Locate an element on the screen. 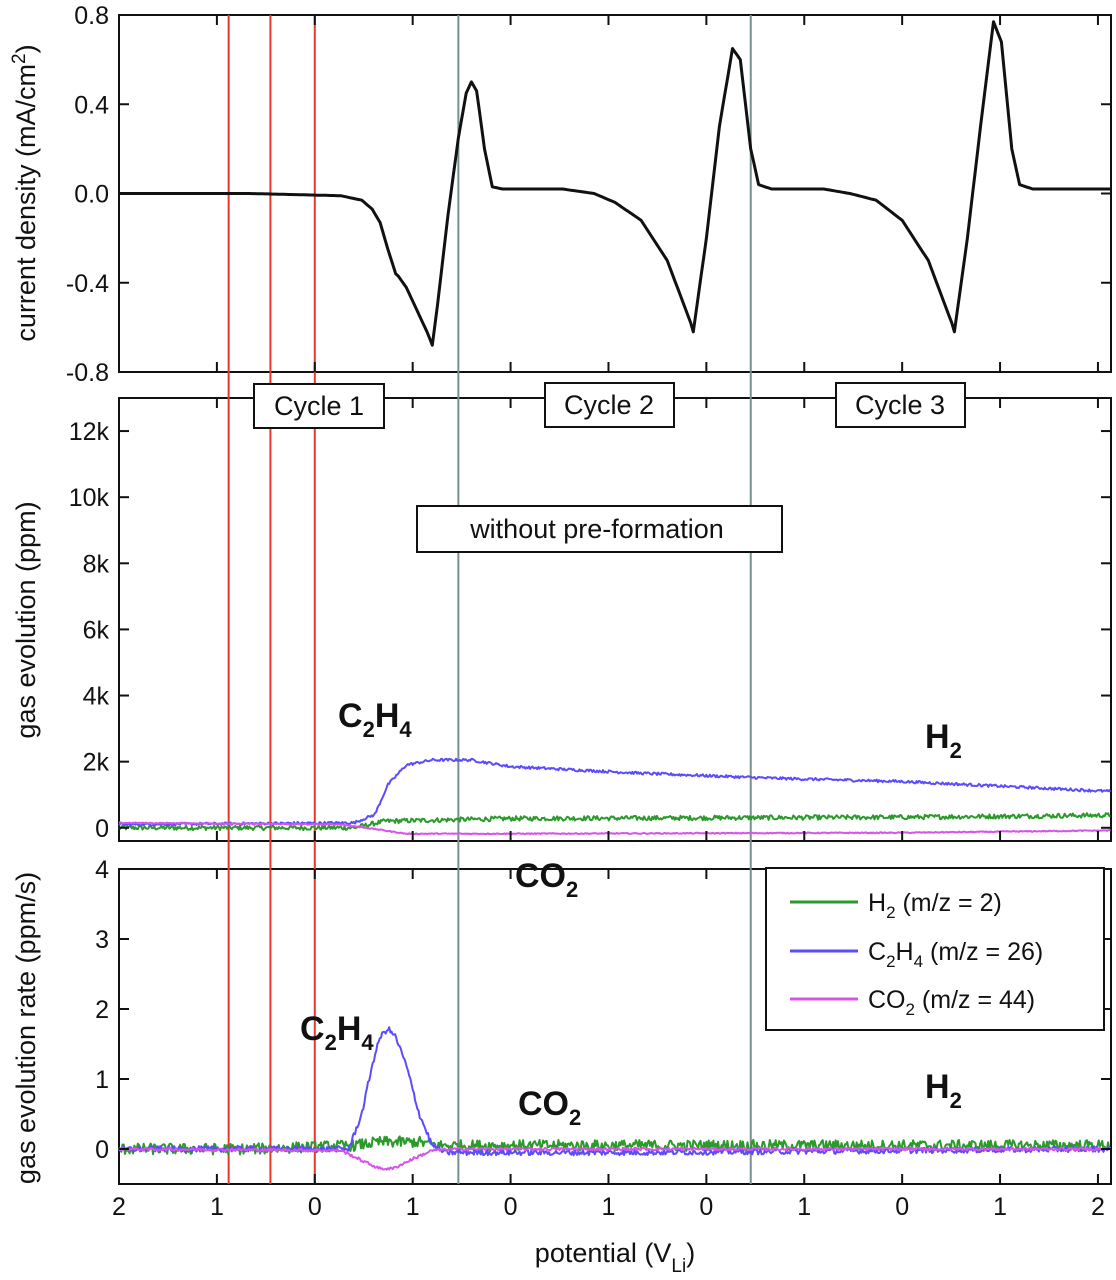 This screenshot has height=1280, width=1116. cycle-2-label: Cycle 2 is located at coordinates (609, 405).